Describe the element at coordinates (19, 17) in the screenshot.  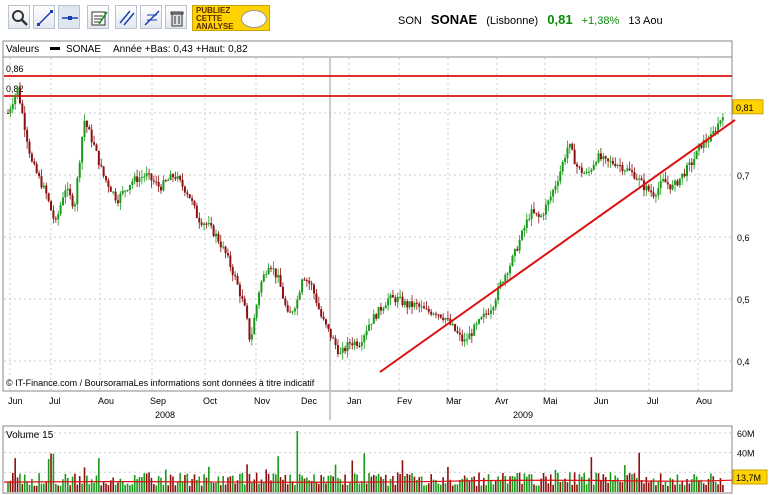
I see `zoom-icon` at that location.